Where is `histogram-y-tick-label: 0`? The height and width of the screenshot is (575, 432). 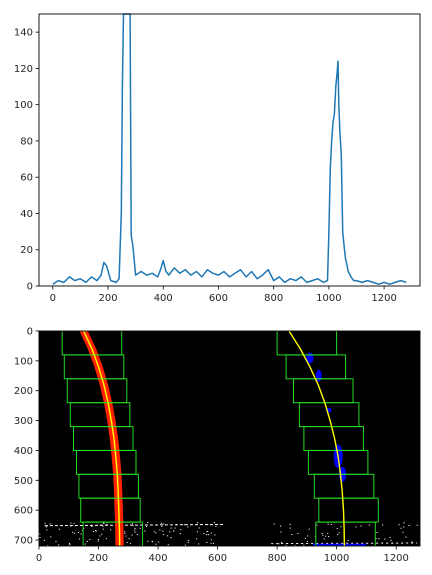 histogram-y-tick-label: 0 is located at coordinates (30, 287).